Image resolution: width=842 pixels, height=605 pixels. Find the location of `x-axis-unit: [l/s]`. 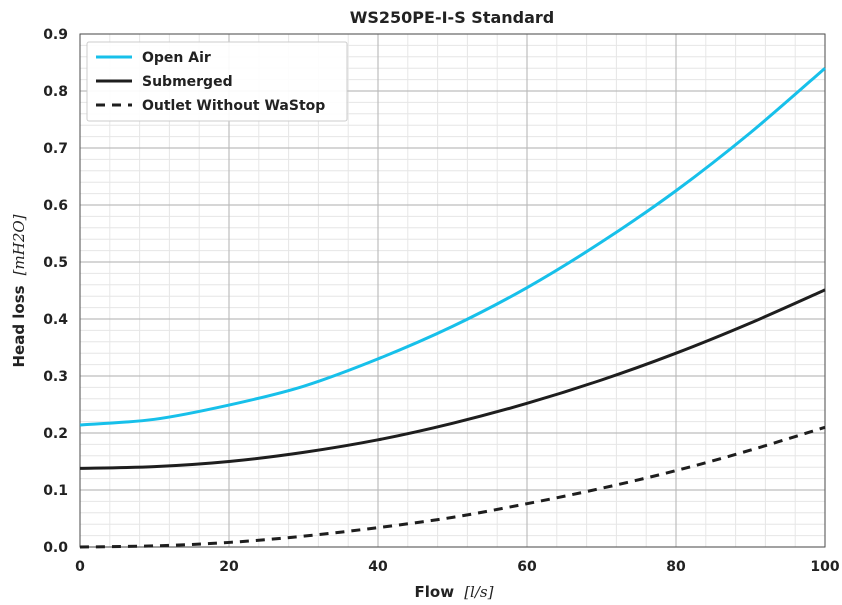

x-axis-unit: [l/s] is located at coordinates (478, 592).